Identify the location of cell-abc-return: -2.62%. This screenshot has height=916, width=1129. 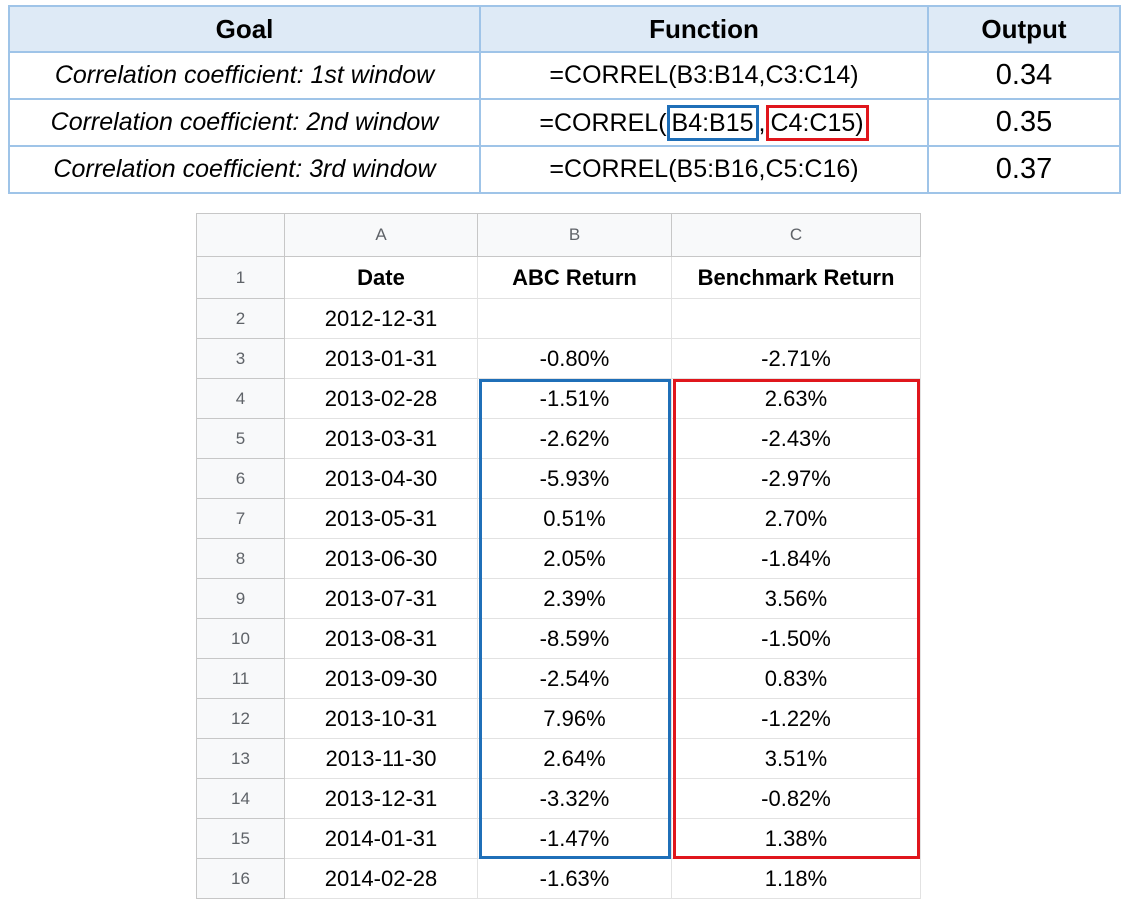
(574, 438).